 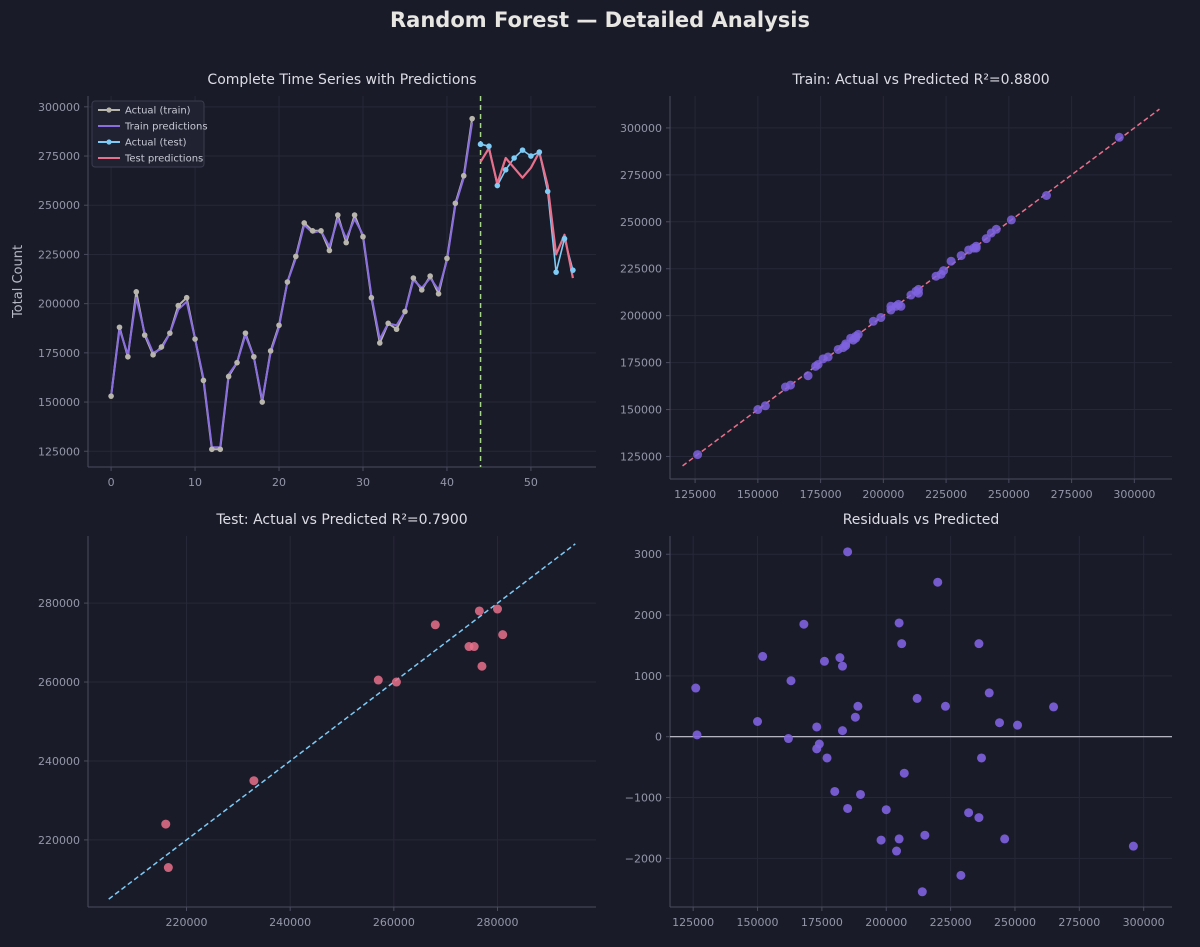 What do you see at coordinates (186, 922) in the screenshot?
I see `x-tick-label: 220000` at bounding box center [186, 922].